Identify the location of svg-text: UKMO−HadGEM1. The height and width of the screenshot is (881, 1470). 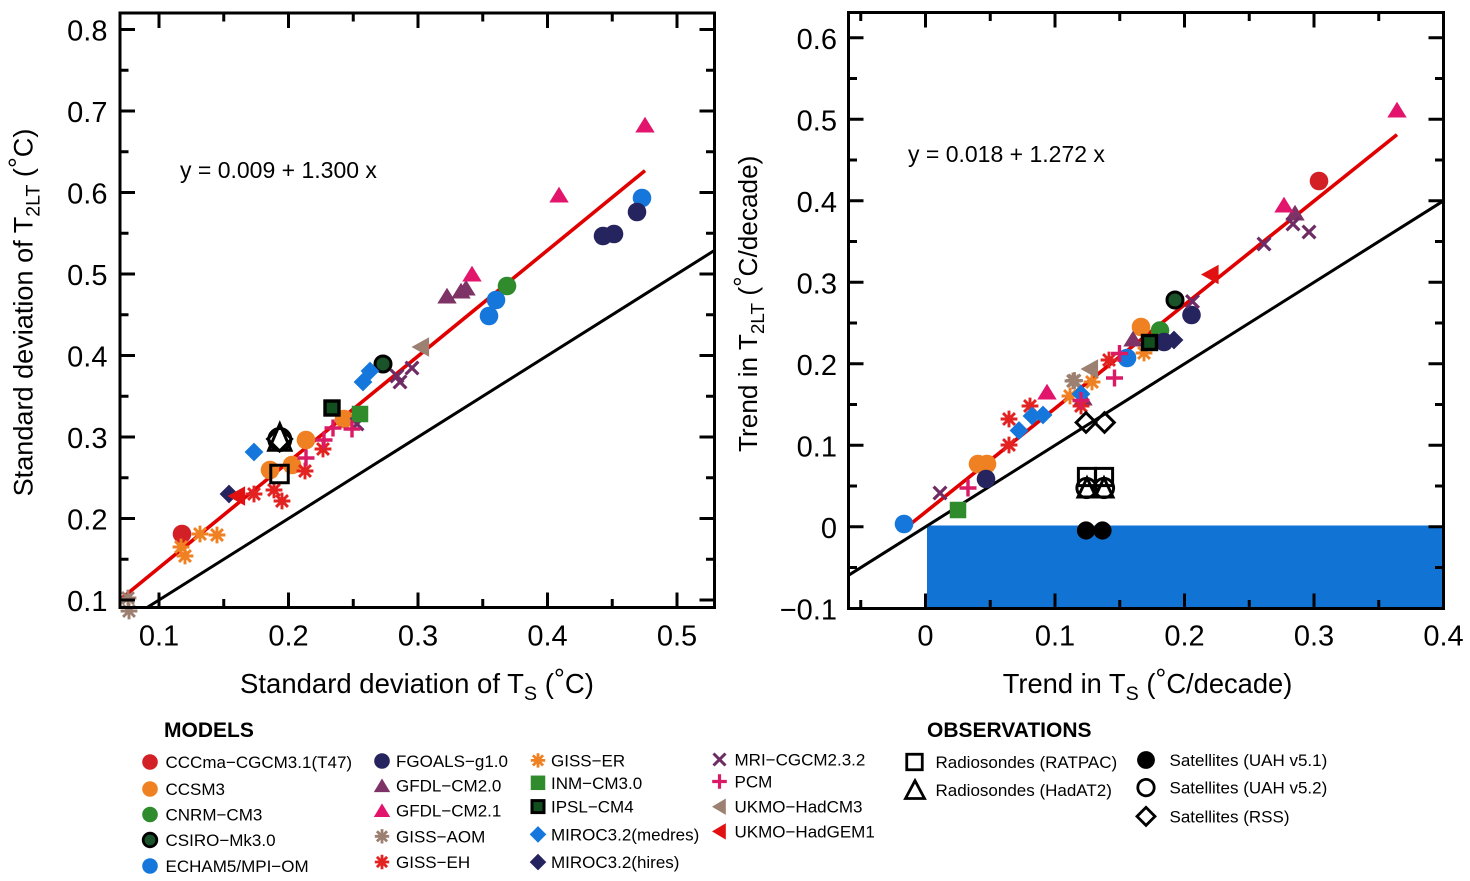
(805, 831).